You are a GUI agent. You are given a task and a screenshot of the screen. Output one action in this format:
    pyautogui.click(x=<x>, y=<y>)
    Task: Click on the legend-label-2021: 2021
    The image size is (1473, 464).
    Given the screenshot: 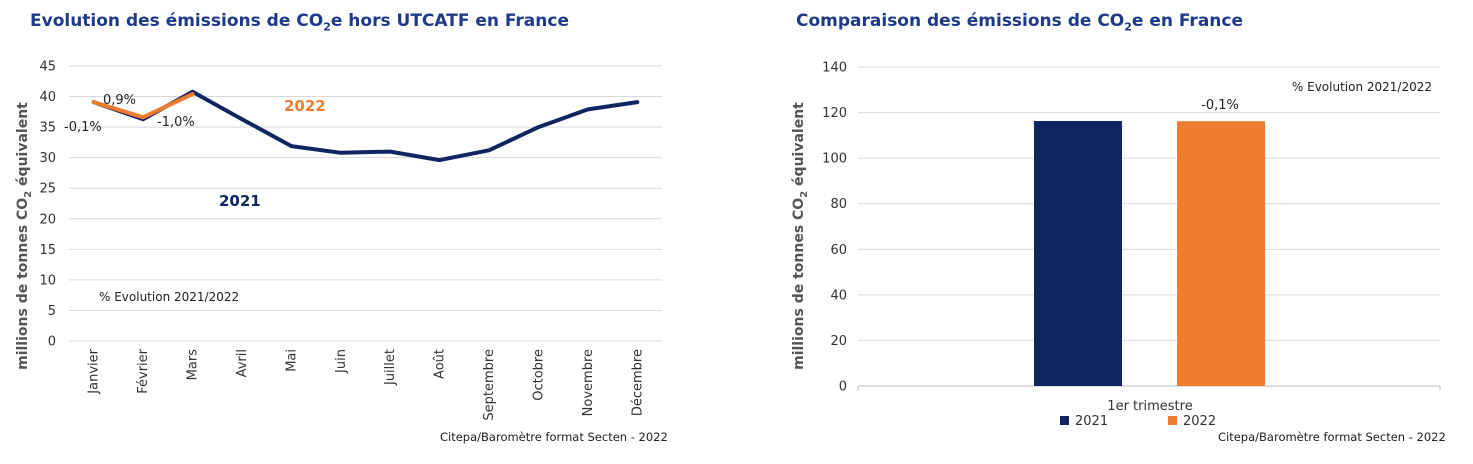 What is the action you would take?
    pyautogui.click(x=1091, y=421)
    